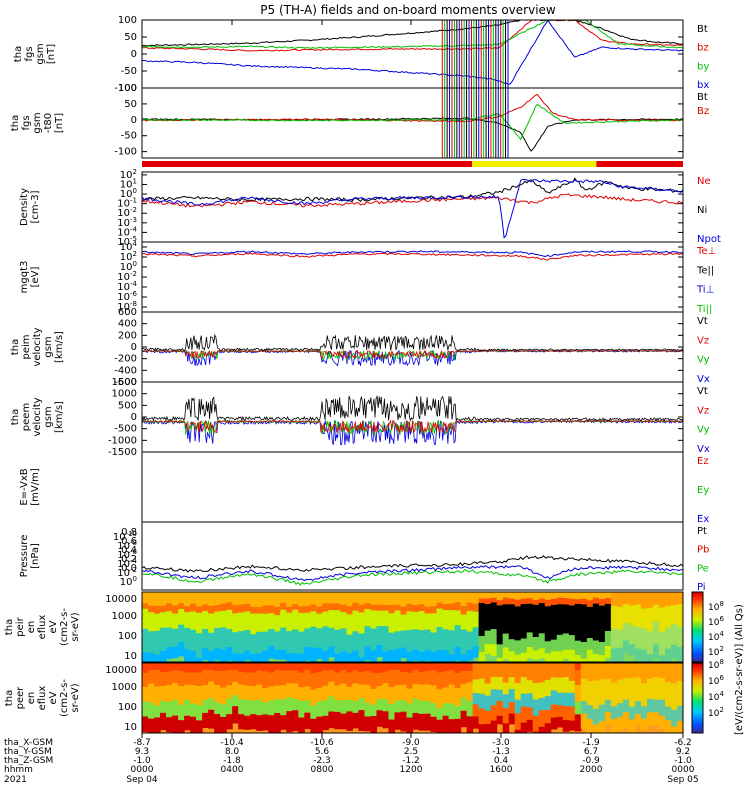  Describe the element at coordinates (703, 568) in the screenshot. I see `legend-entry: Pe` at that location.